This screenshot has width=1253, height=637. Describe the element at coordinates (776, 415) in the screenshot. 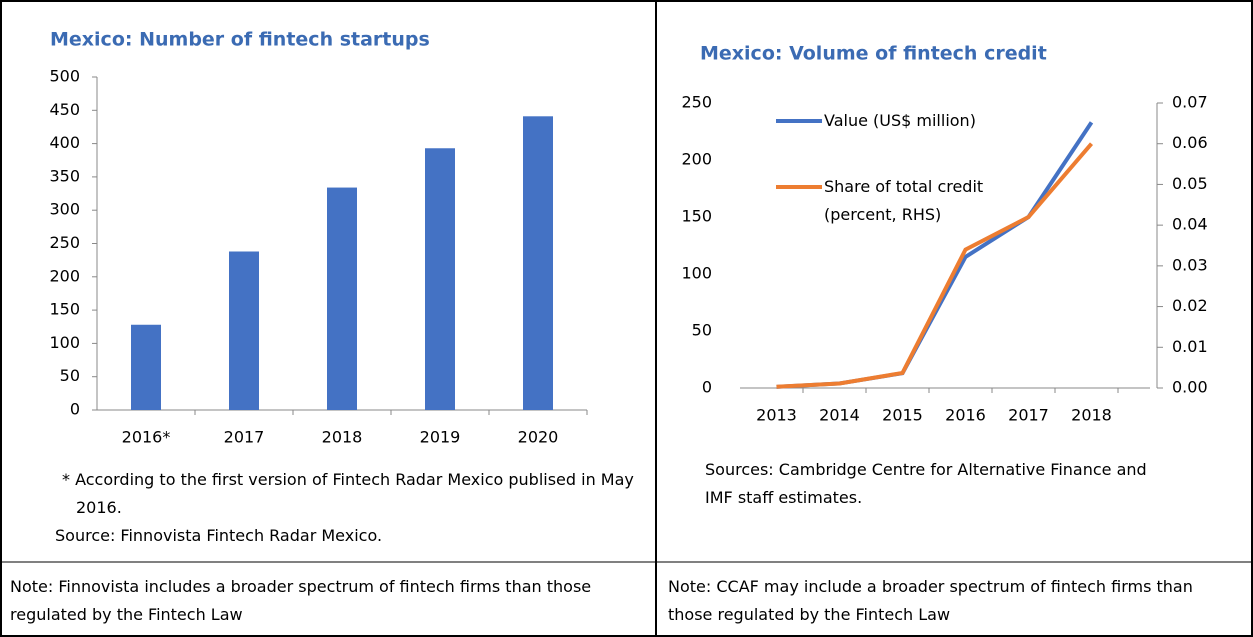

I see `x-tick-label: 2013` at that location.